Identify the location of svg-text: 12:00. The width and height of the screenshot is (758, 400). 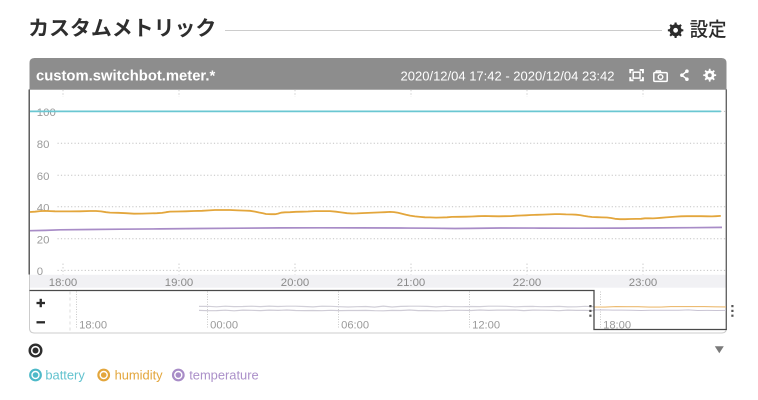
(486, 325).